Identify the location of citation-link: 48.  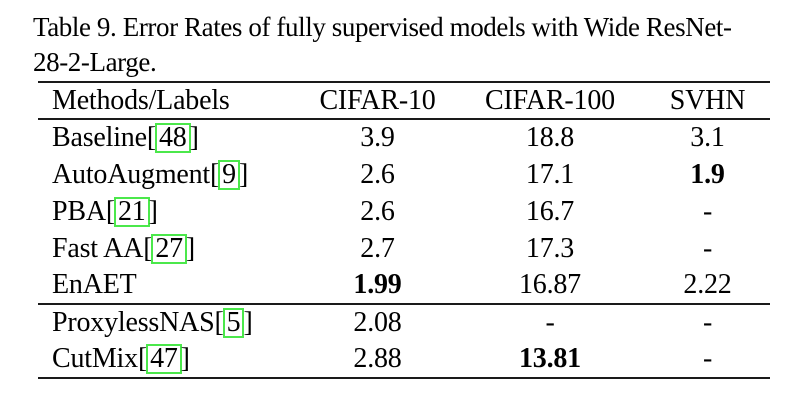
(172, 138).